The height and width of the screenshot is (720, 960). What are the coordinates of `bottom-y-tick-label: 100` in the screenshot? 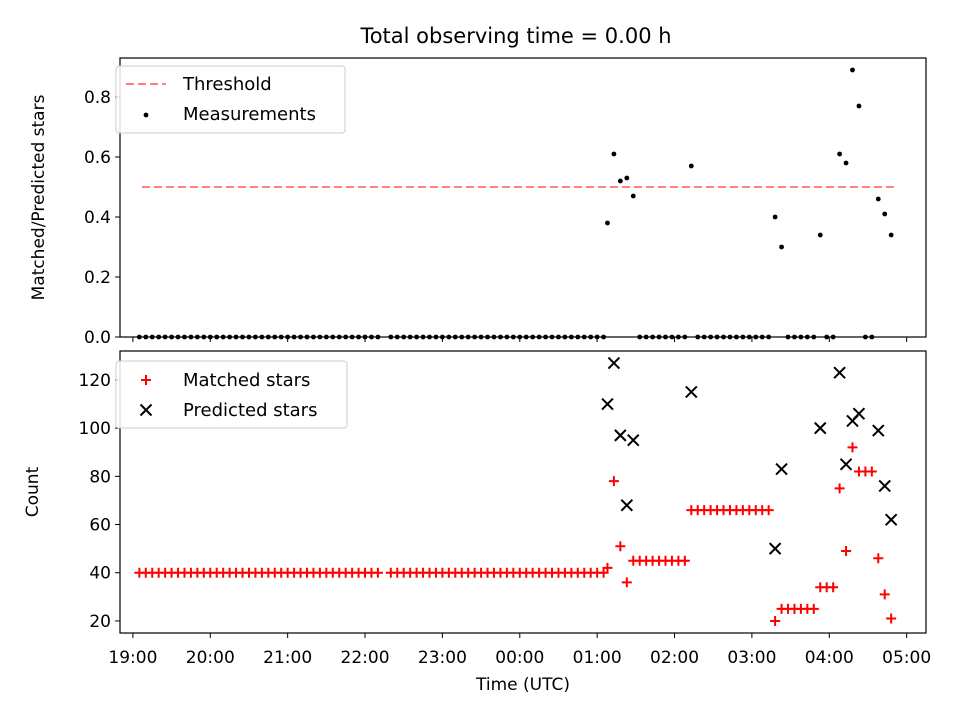 It's located at (95, 429).